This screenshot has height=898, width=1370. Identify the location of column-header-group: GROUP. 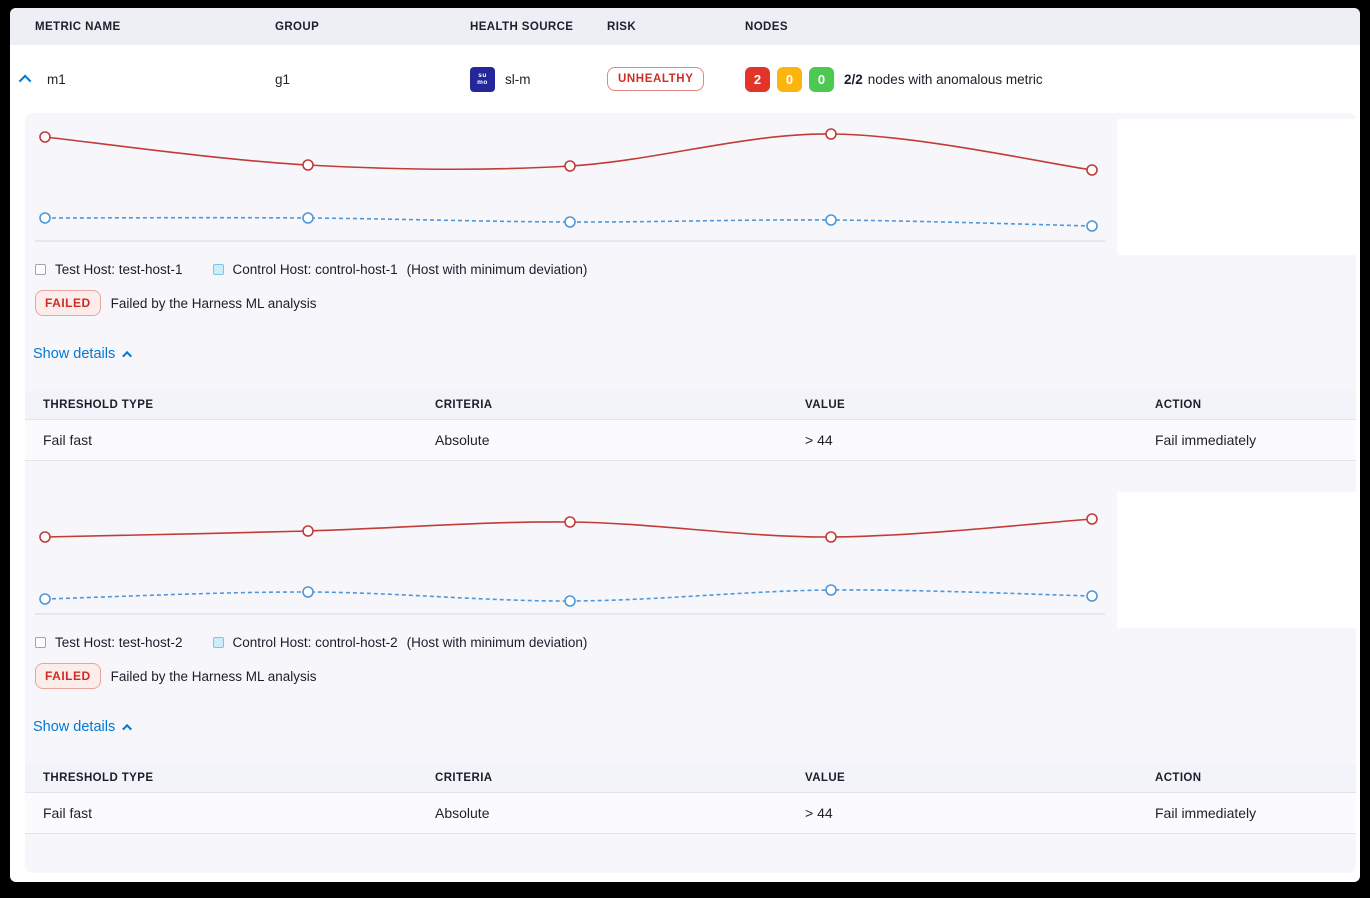
(297, 26).